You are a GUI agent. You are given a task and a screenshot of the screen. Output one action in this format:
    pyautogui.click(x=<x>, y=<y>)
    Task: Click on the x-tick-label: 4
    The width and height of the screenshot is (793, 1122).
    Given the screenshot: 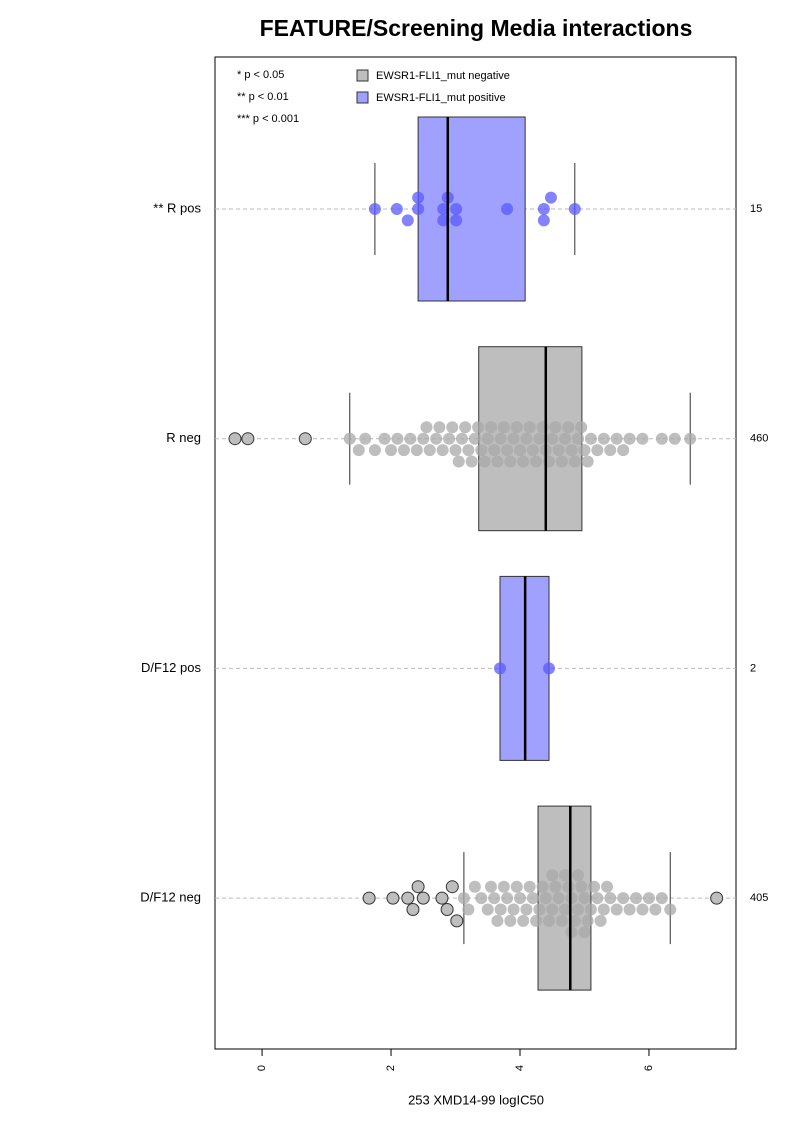 What is the action you would take?
    pyautogui.click(x=520, y=1068)
    